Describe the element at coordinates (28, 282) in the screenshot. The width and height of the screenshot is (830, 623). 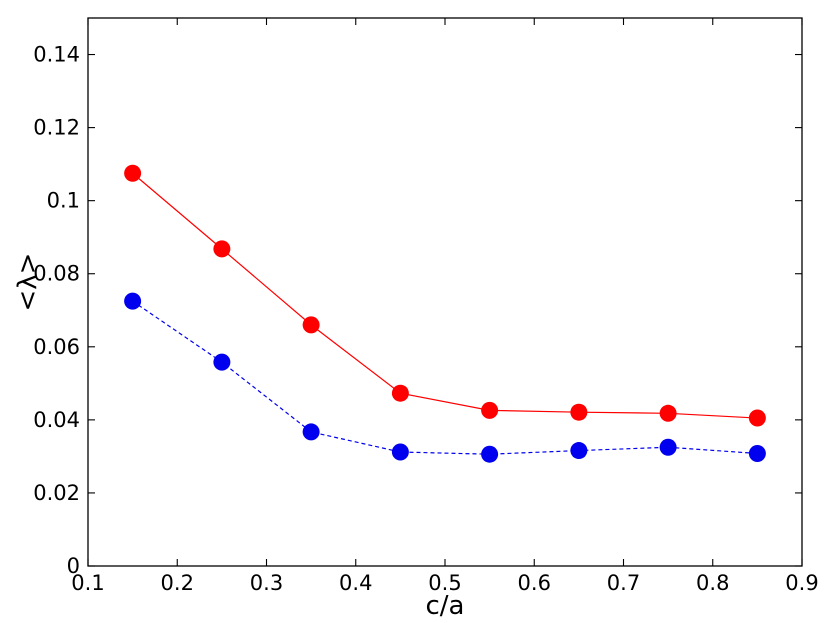
I see `y-axis-label: <λ>` at that location.